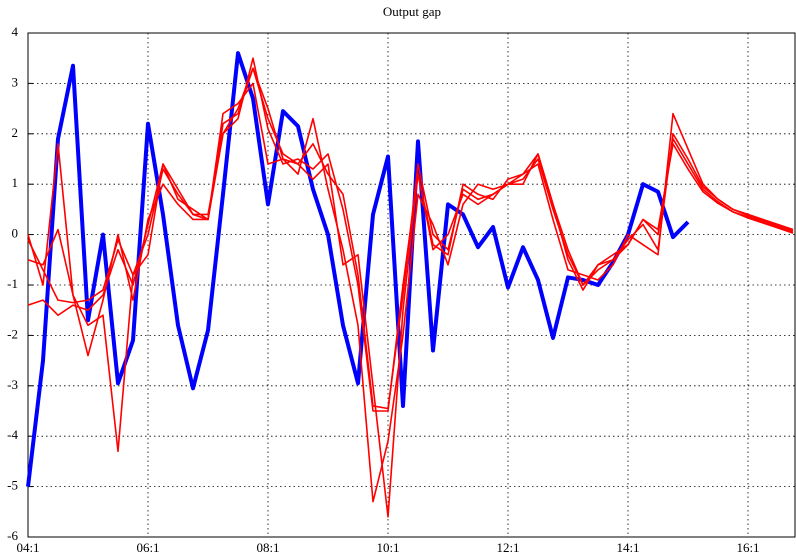 This screenshot has height=558, width=796. Describe the element at coordinates (12, 485) in the screenshot. I see `y-tick-label: -5` at that location.